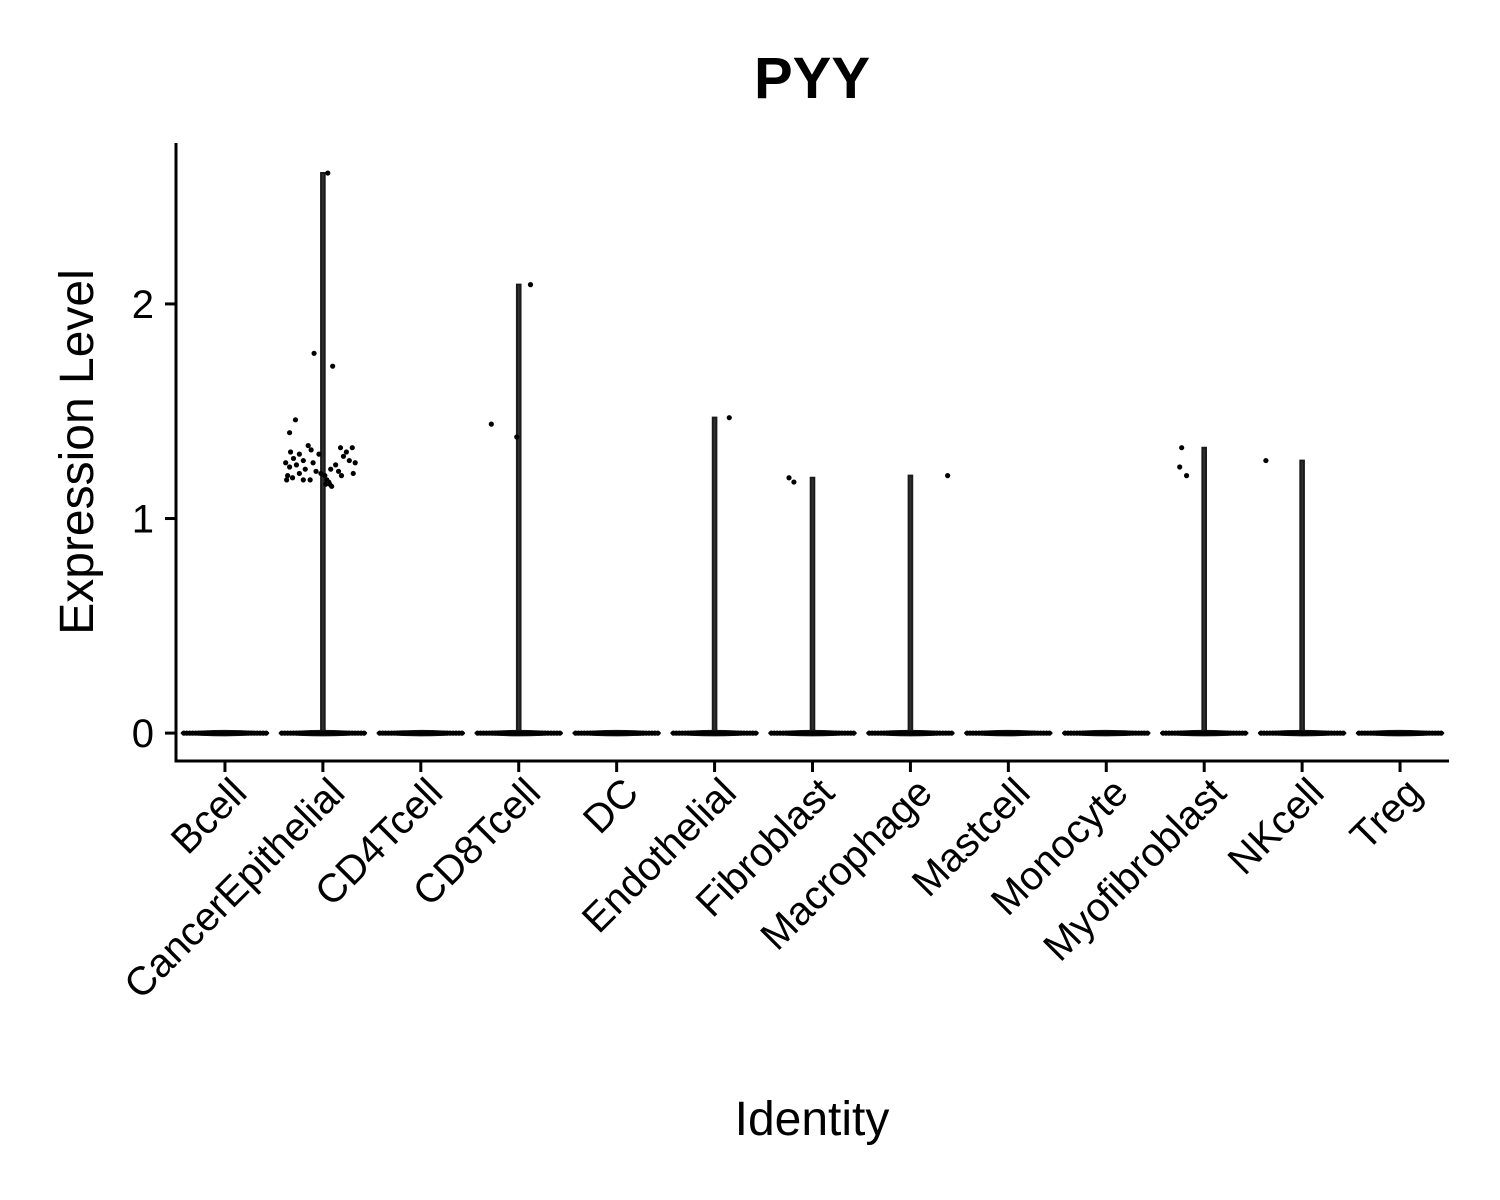 Image resolution: width=1500 pixels, height=1200 pixels. I want to click on violin-cd8tcell, so click(518, 510).